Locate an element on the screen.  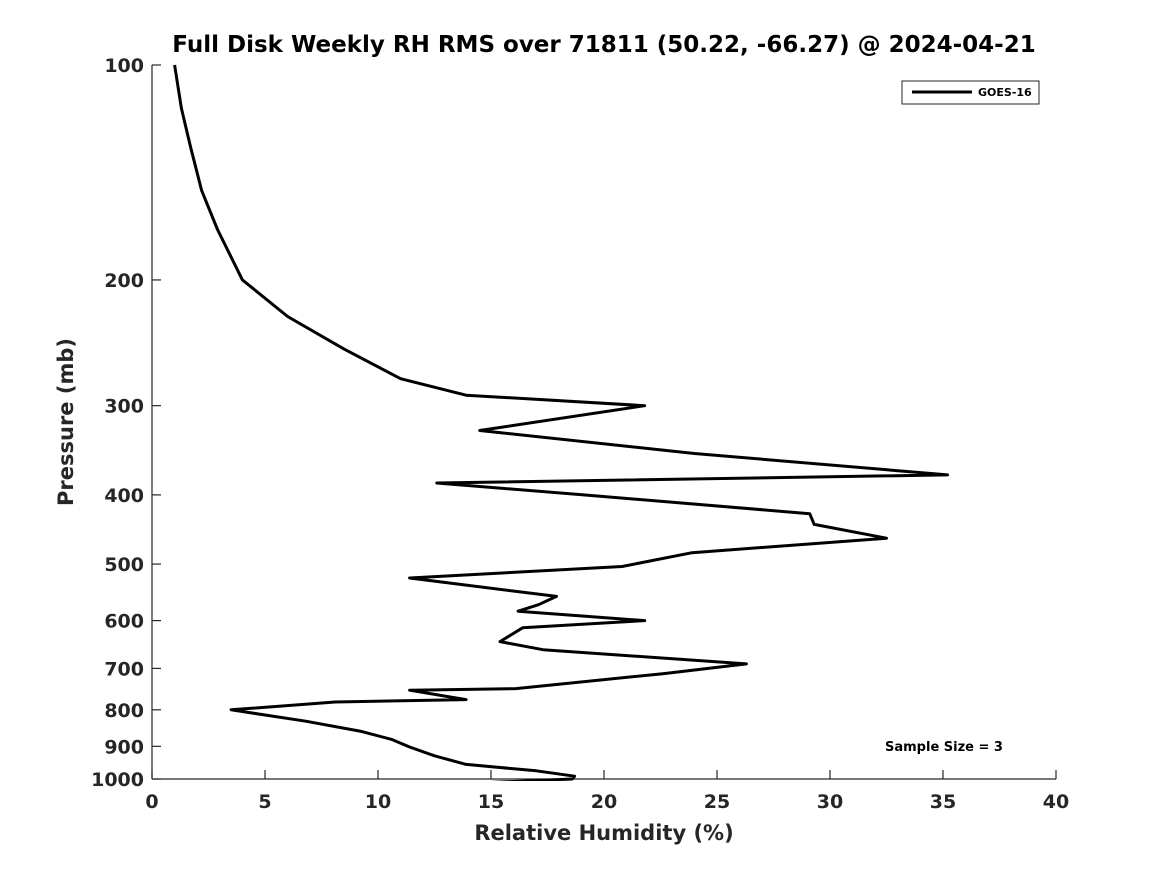
y-tick-label: 700 is located at coordinates (124, 669).